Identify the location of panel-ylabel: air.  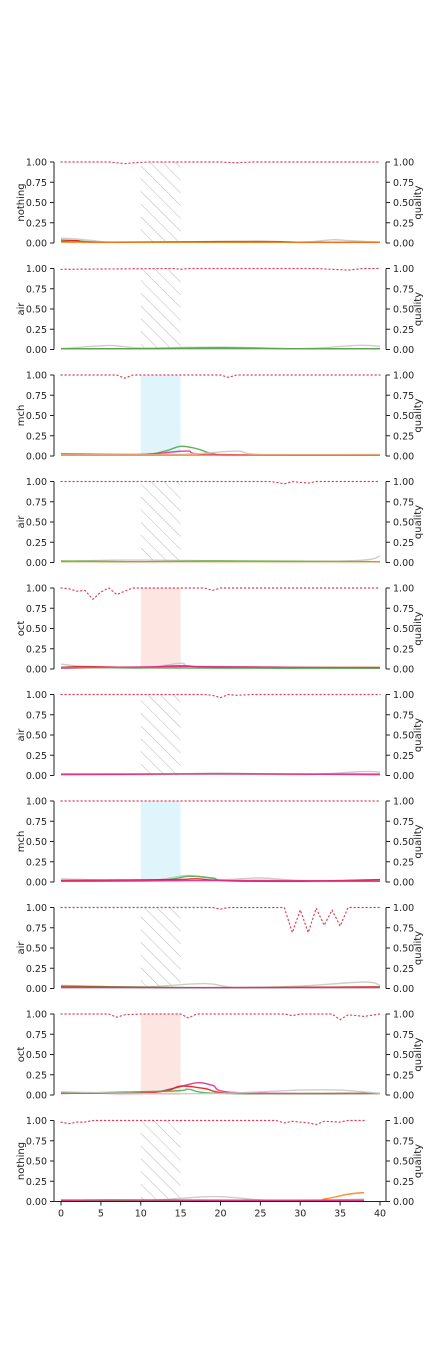
(21, 522).